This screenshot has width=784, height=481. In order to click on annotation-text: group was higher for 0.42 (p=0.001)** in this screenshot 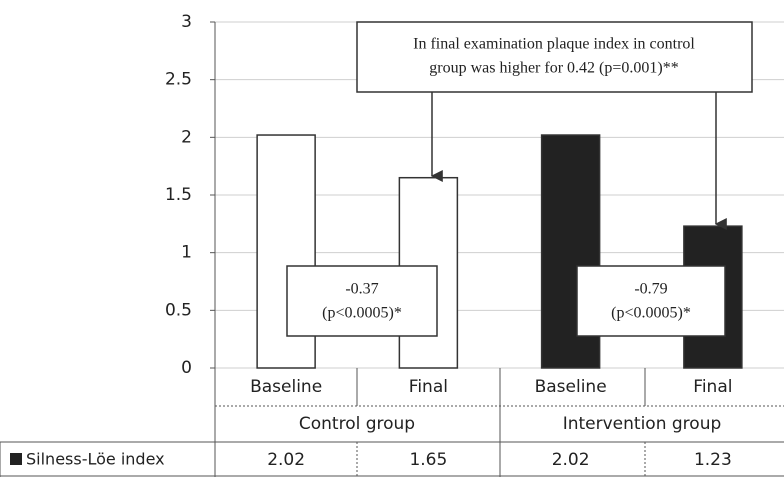, I will do `click(553, 68)`.